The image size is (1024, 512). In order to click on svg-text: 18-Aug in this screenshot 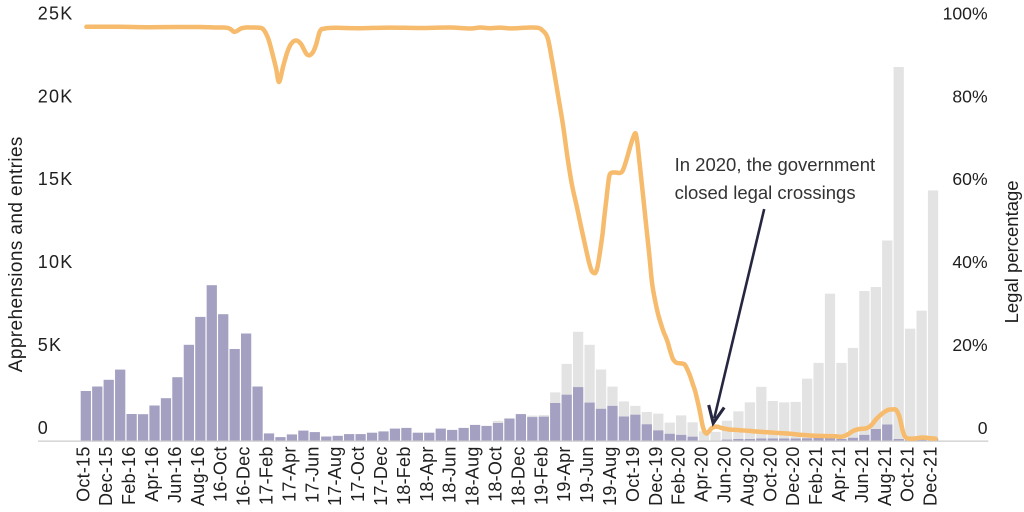, I will do `click(473, 476)`.